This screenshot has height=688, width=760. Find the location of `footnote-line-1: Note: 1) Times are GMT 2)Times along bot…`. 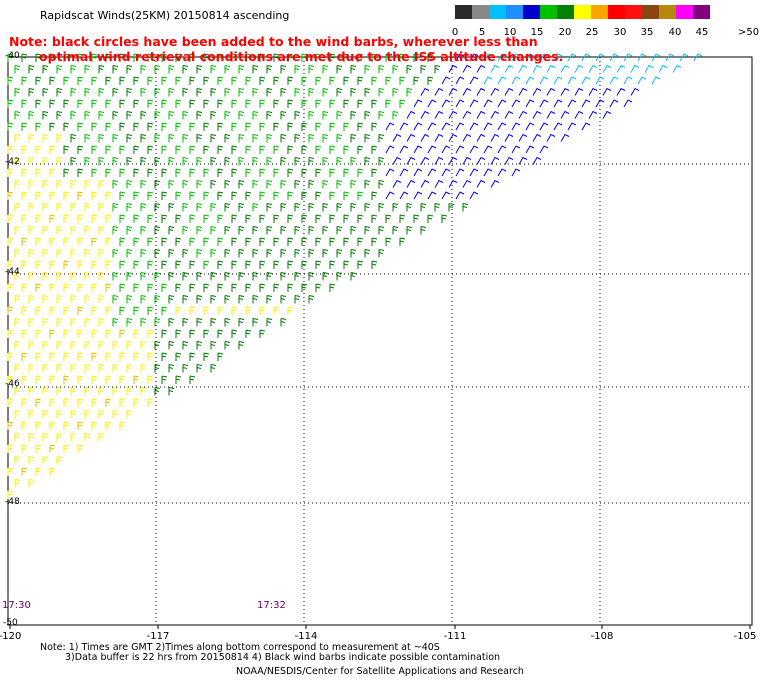

footnote-line-1: Note: 1) Times are GMT 2)Times along bot… is located at coordinates (240, 647).